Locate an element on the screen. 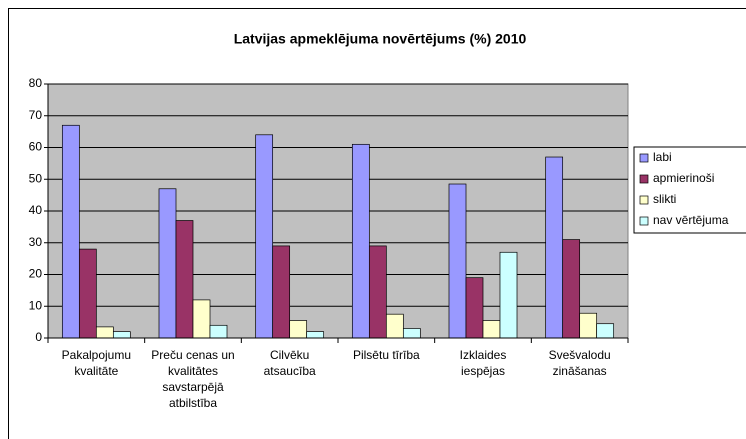  y-tick-label: 60 is located at coordinates (36, 147).